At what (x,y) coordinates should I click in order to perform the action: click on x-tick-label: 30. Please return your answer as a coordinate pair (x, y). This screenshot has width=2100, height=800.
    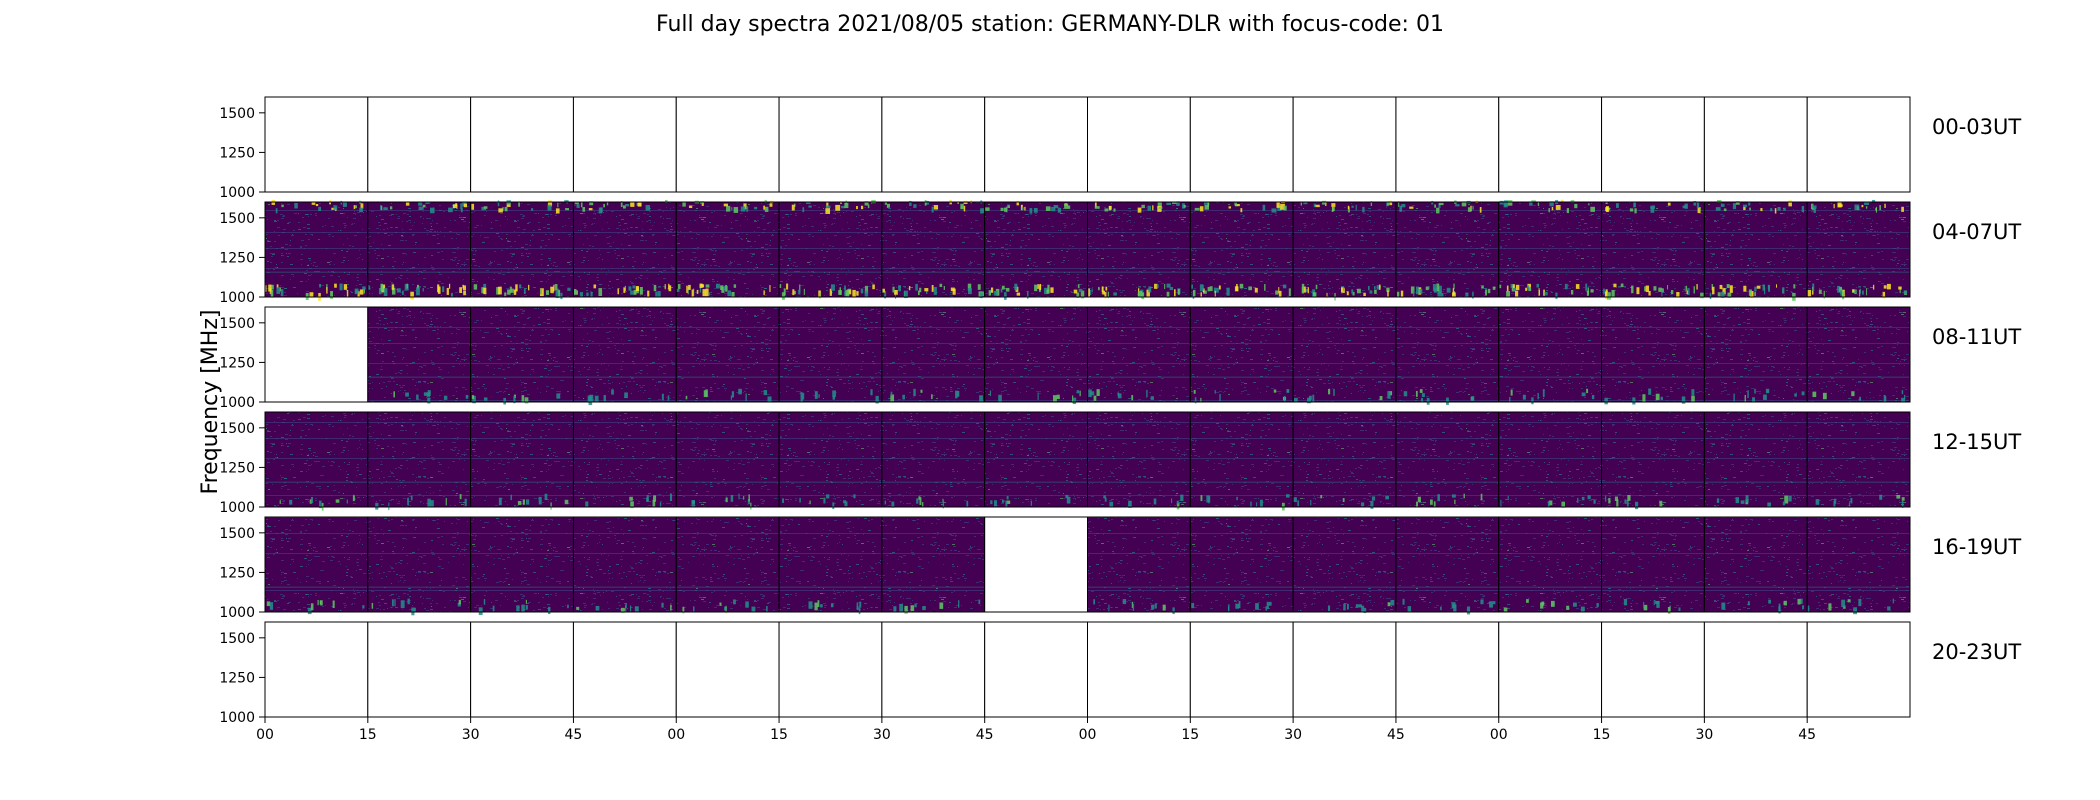
    Looking at the image, I should click on (471, 735).